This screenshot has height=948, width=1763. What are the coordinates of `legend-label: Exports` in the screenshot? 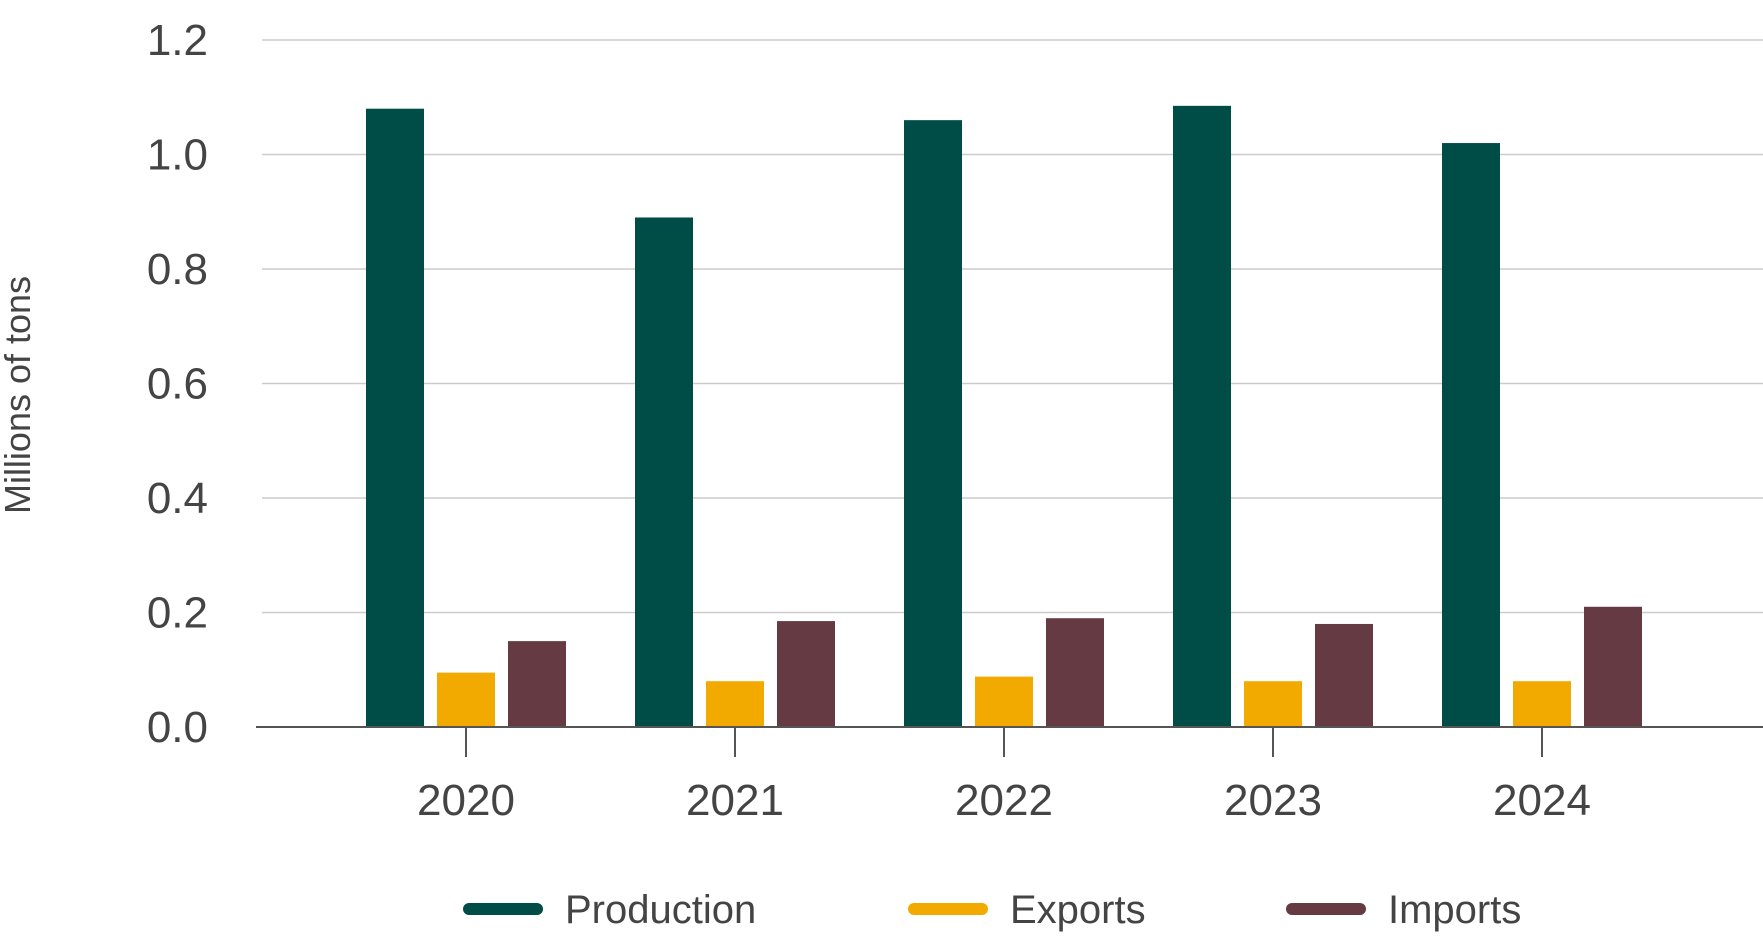 It's located at (1078, 910).